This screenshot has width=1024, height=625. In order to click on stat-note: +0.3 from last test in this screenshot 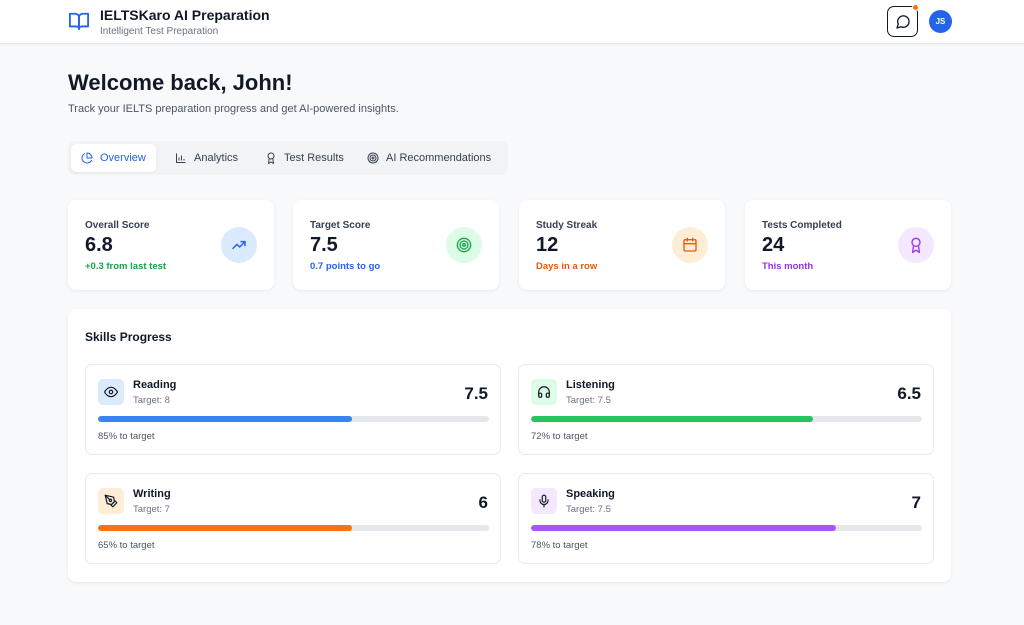, I will do `click(126, 266)`.